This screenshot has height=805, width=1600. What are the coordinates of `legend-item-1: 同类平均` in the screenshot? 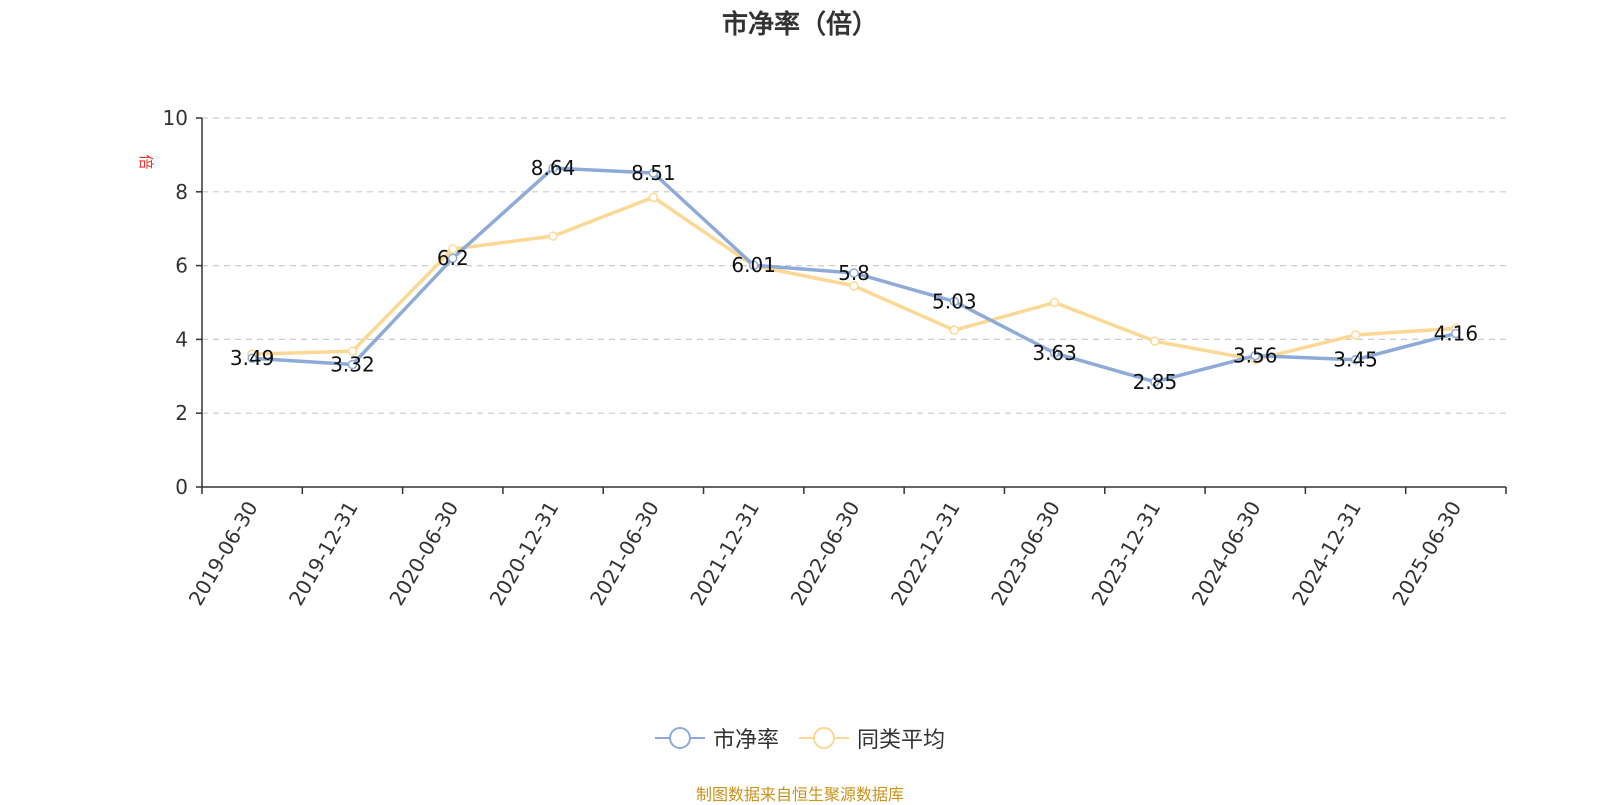 It's located at (872, 738).